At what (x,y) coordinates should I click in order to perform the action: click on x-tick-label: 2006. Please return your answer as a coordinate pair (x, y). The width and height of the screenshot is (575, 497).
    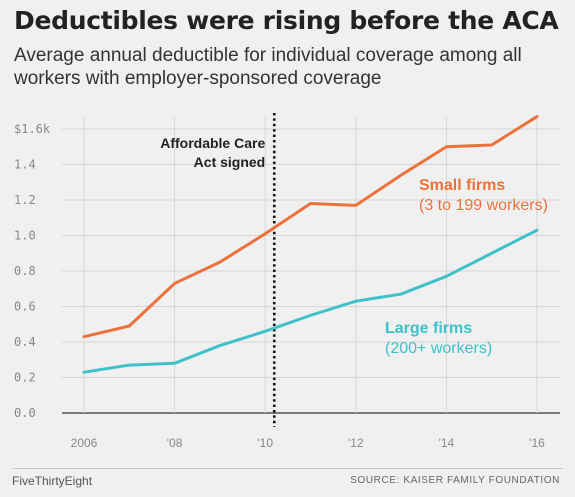
    Looking at the image, I should click on (84, 443).